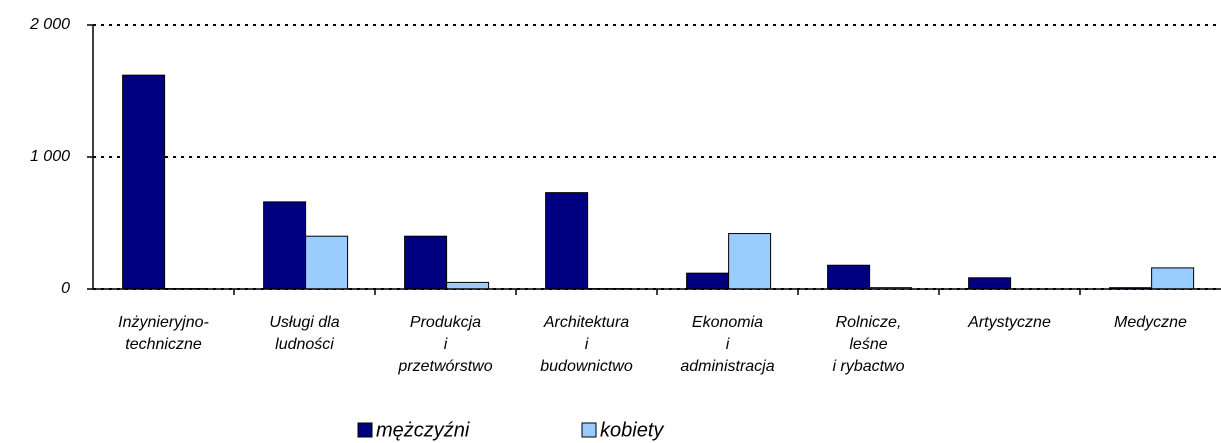  Describe the element at coordinates (868, 344) in the screenshot. I see `x-tick-label: Rolnicze, leśne i rybactwo` at that location.